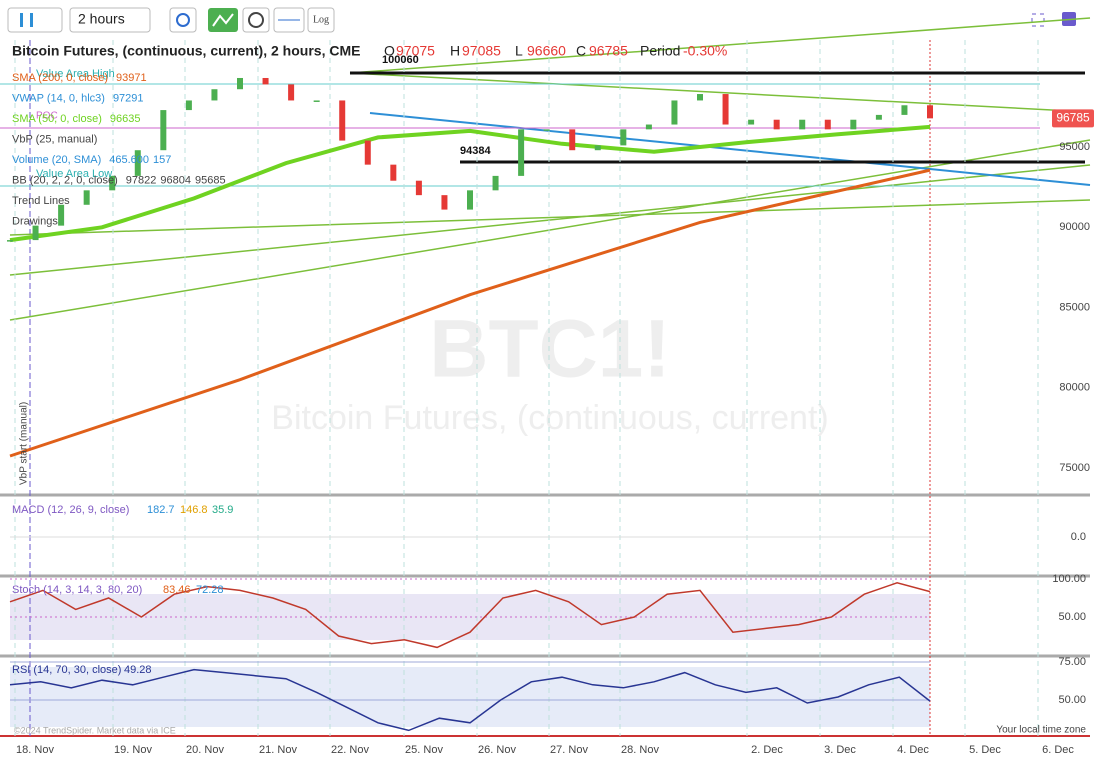  I want to click on indicator-label: VWAP (14, 0, hlc3), so click(58, 98).